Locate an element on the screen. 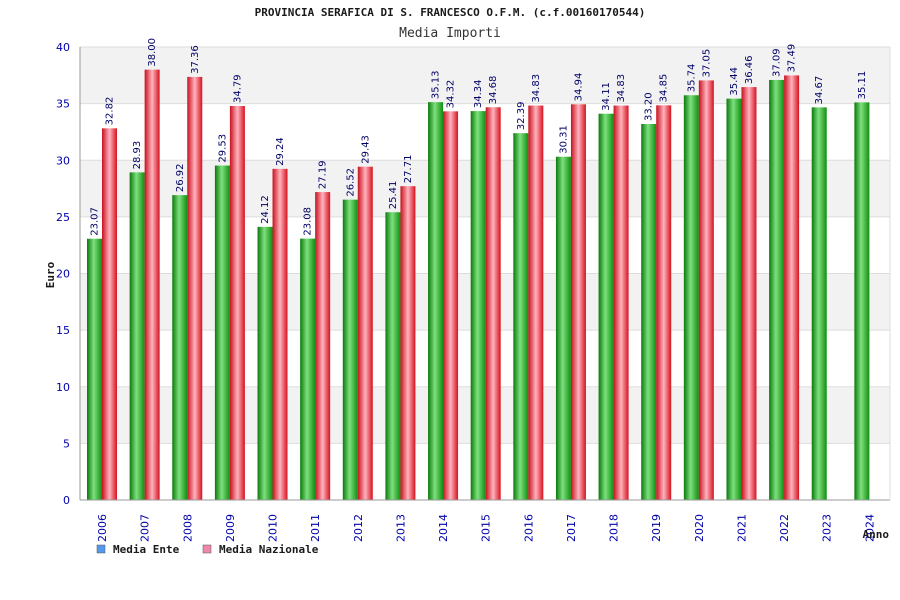  y-tick-label: 35 is located at coordinates (63, 104).